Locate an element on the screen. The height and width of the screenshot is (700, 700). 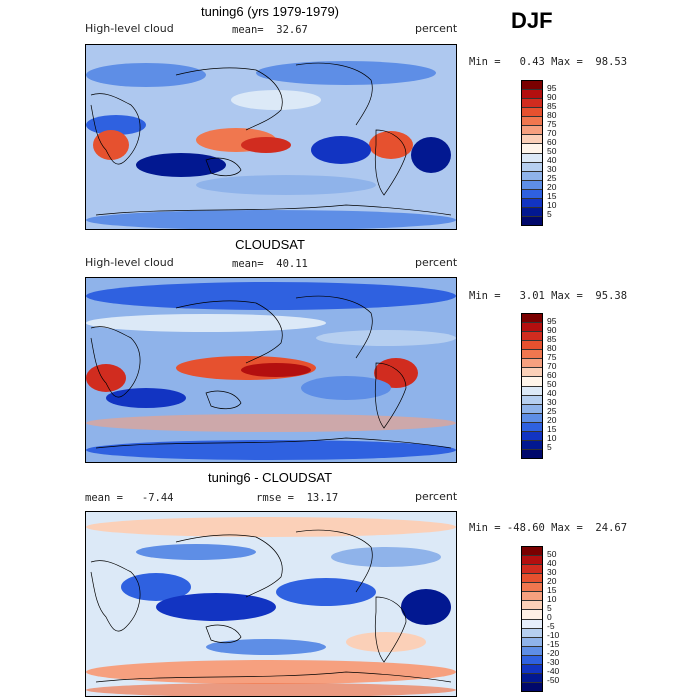
panel2-coast-south-america is located at coordinates (390, 395).